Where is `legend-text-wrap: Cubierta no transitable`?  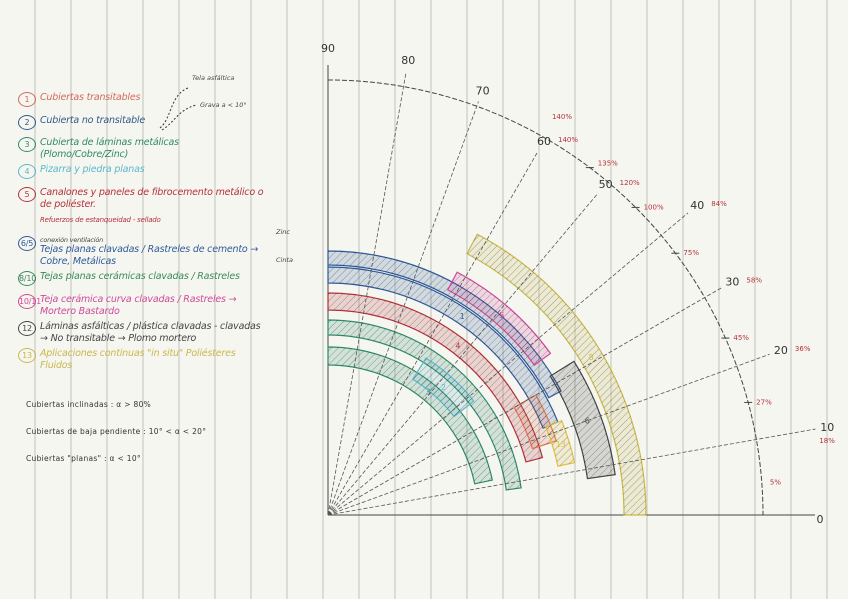
legend-text-wrap: Cubierta no transitable is located at coordinates (153, 121).